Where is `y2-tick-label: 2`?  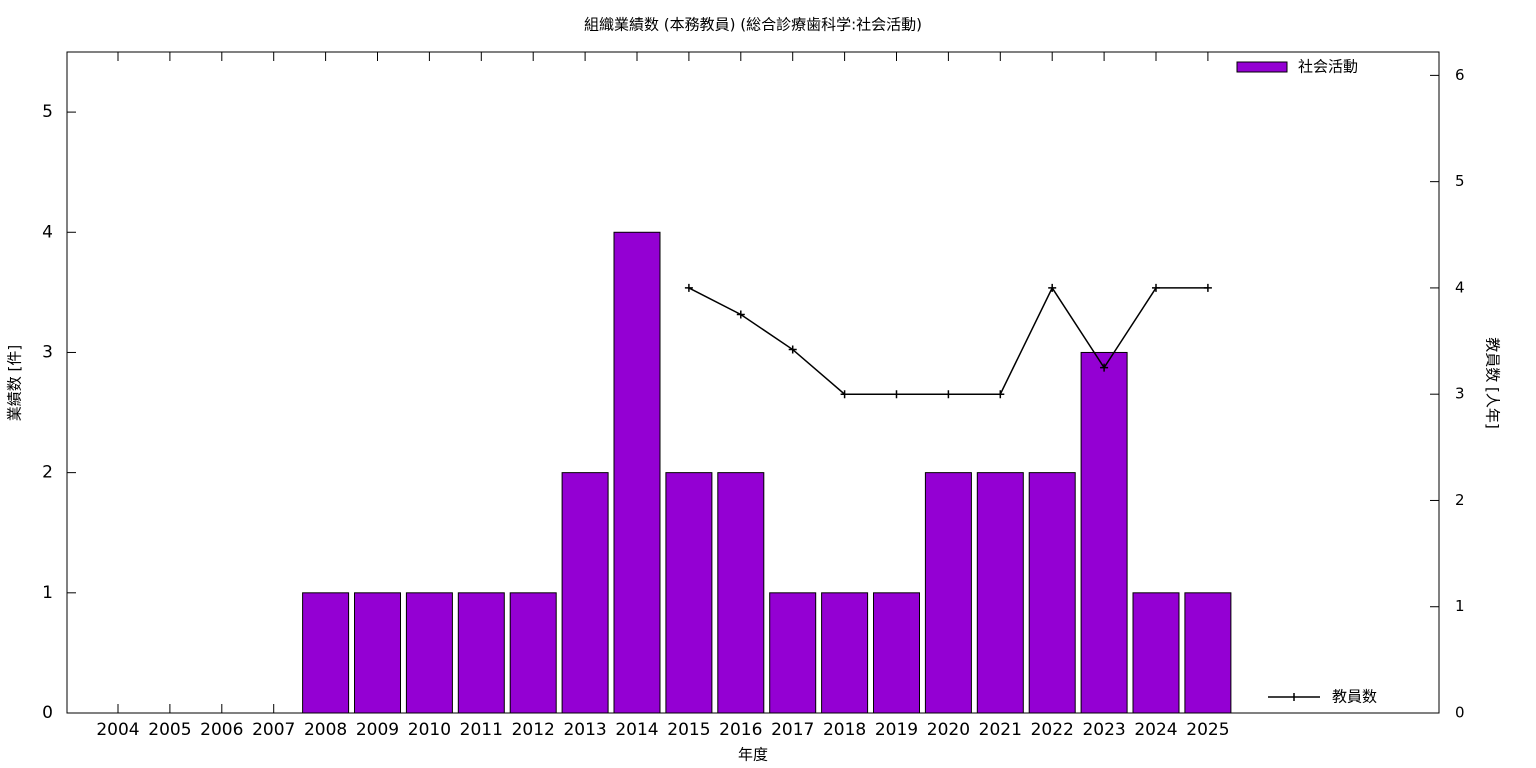
y2-tick-label: 2 is located at coordinates (1460, 500).